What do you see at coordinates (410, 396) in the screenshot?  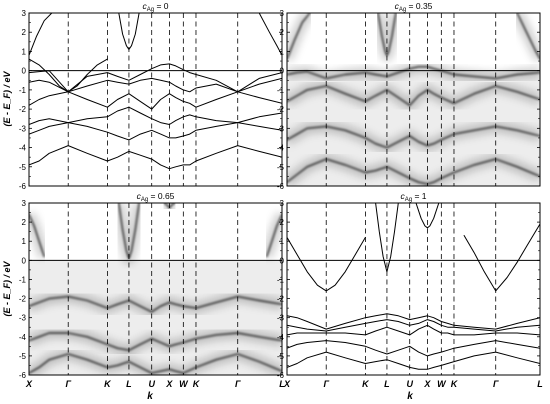 I see `x-axis-label-right: k` at bounding box center [410, 396].